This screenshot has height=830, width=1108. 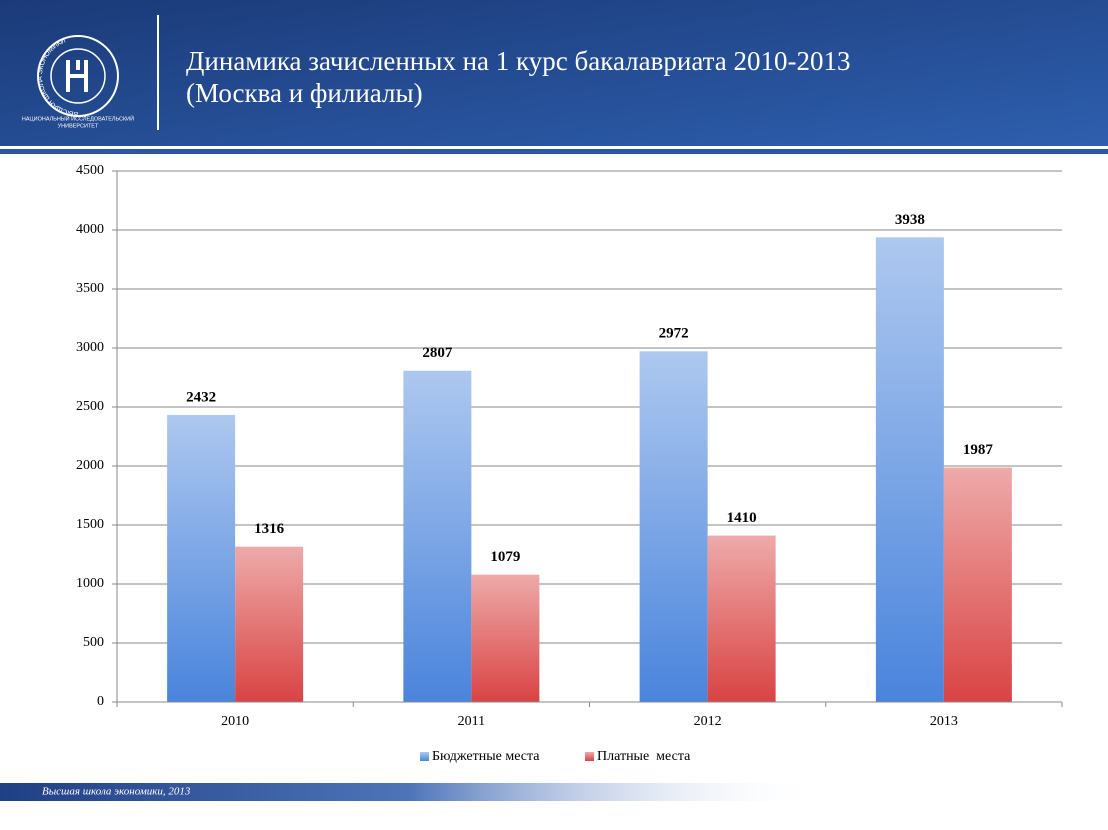 I want to click on logo-caption: НАЦИОНАЛЬНЫЙ ИССЛЕДОВАТЕЛЬСКИЙ, so click(x=78, y=118).